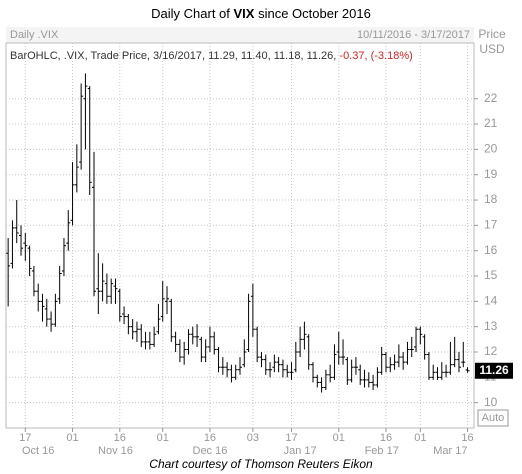 The image size is (522, 474). Describe the element at coordinates (491, 301) in the screenshot. I see `y-tick-label: 14` at that location.